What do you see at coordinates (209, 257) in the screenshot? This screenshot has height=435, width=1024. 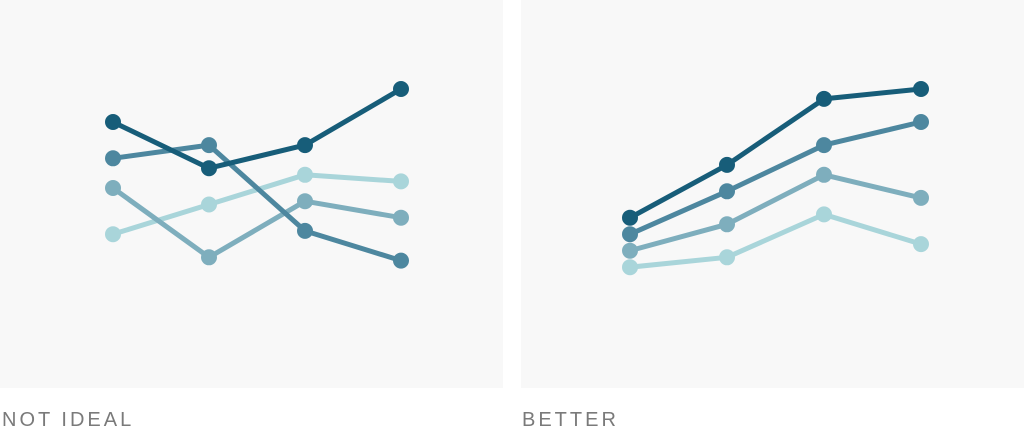 I see `data-point-left-s3-p2` at bounding box center [209, 257].